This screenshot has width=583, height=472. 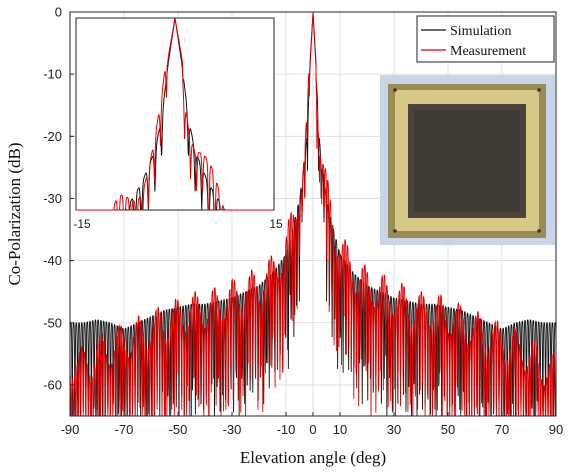 I want to click on photo-aperture-inner, so click(x=467, y=161).